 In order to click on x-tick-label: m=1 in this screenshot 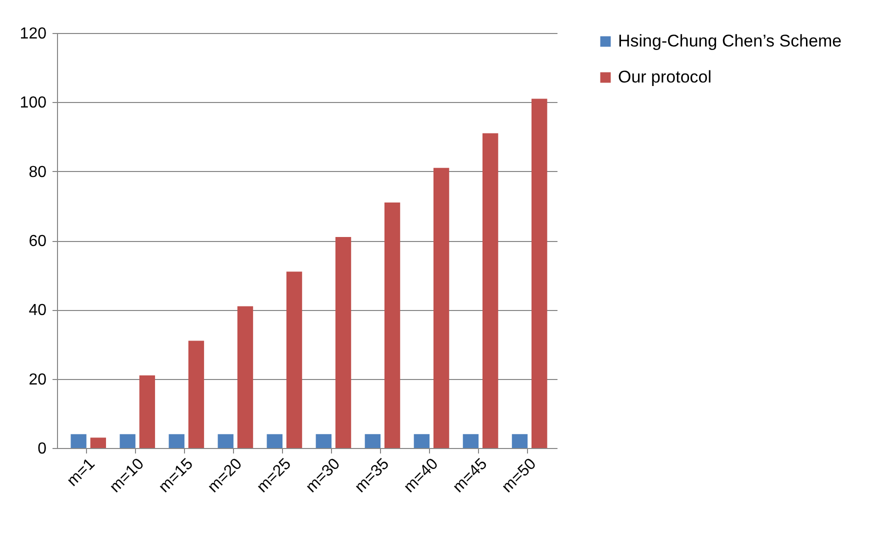, I will do `click(81, 472)`.